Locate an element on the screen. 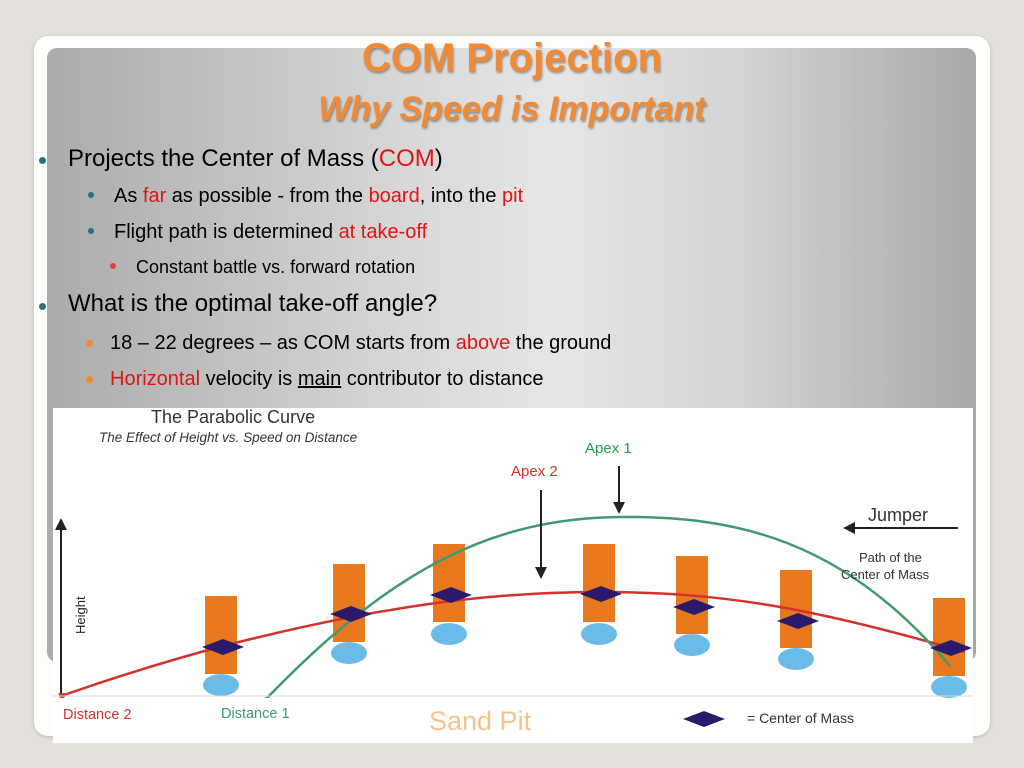 The image size is (1024, 768). slide-title: COM Projection is located at coordinates (512, 58).